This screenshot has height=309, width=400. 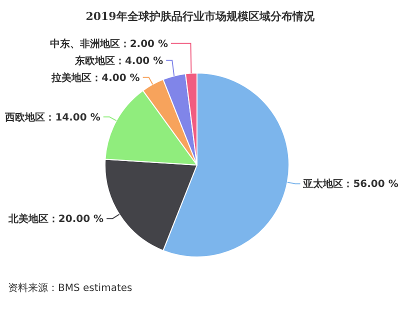 I want to click on slice-label: 西欧地区：14.00 %, so click(x=52, y=117).